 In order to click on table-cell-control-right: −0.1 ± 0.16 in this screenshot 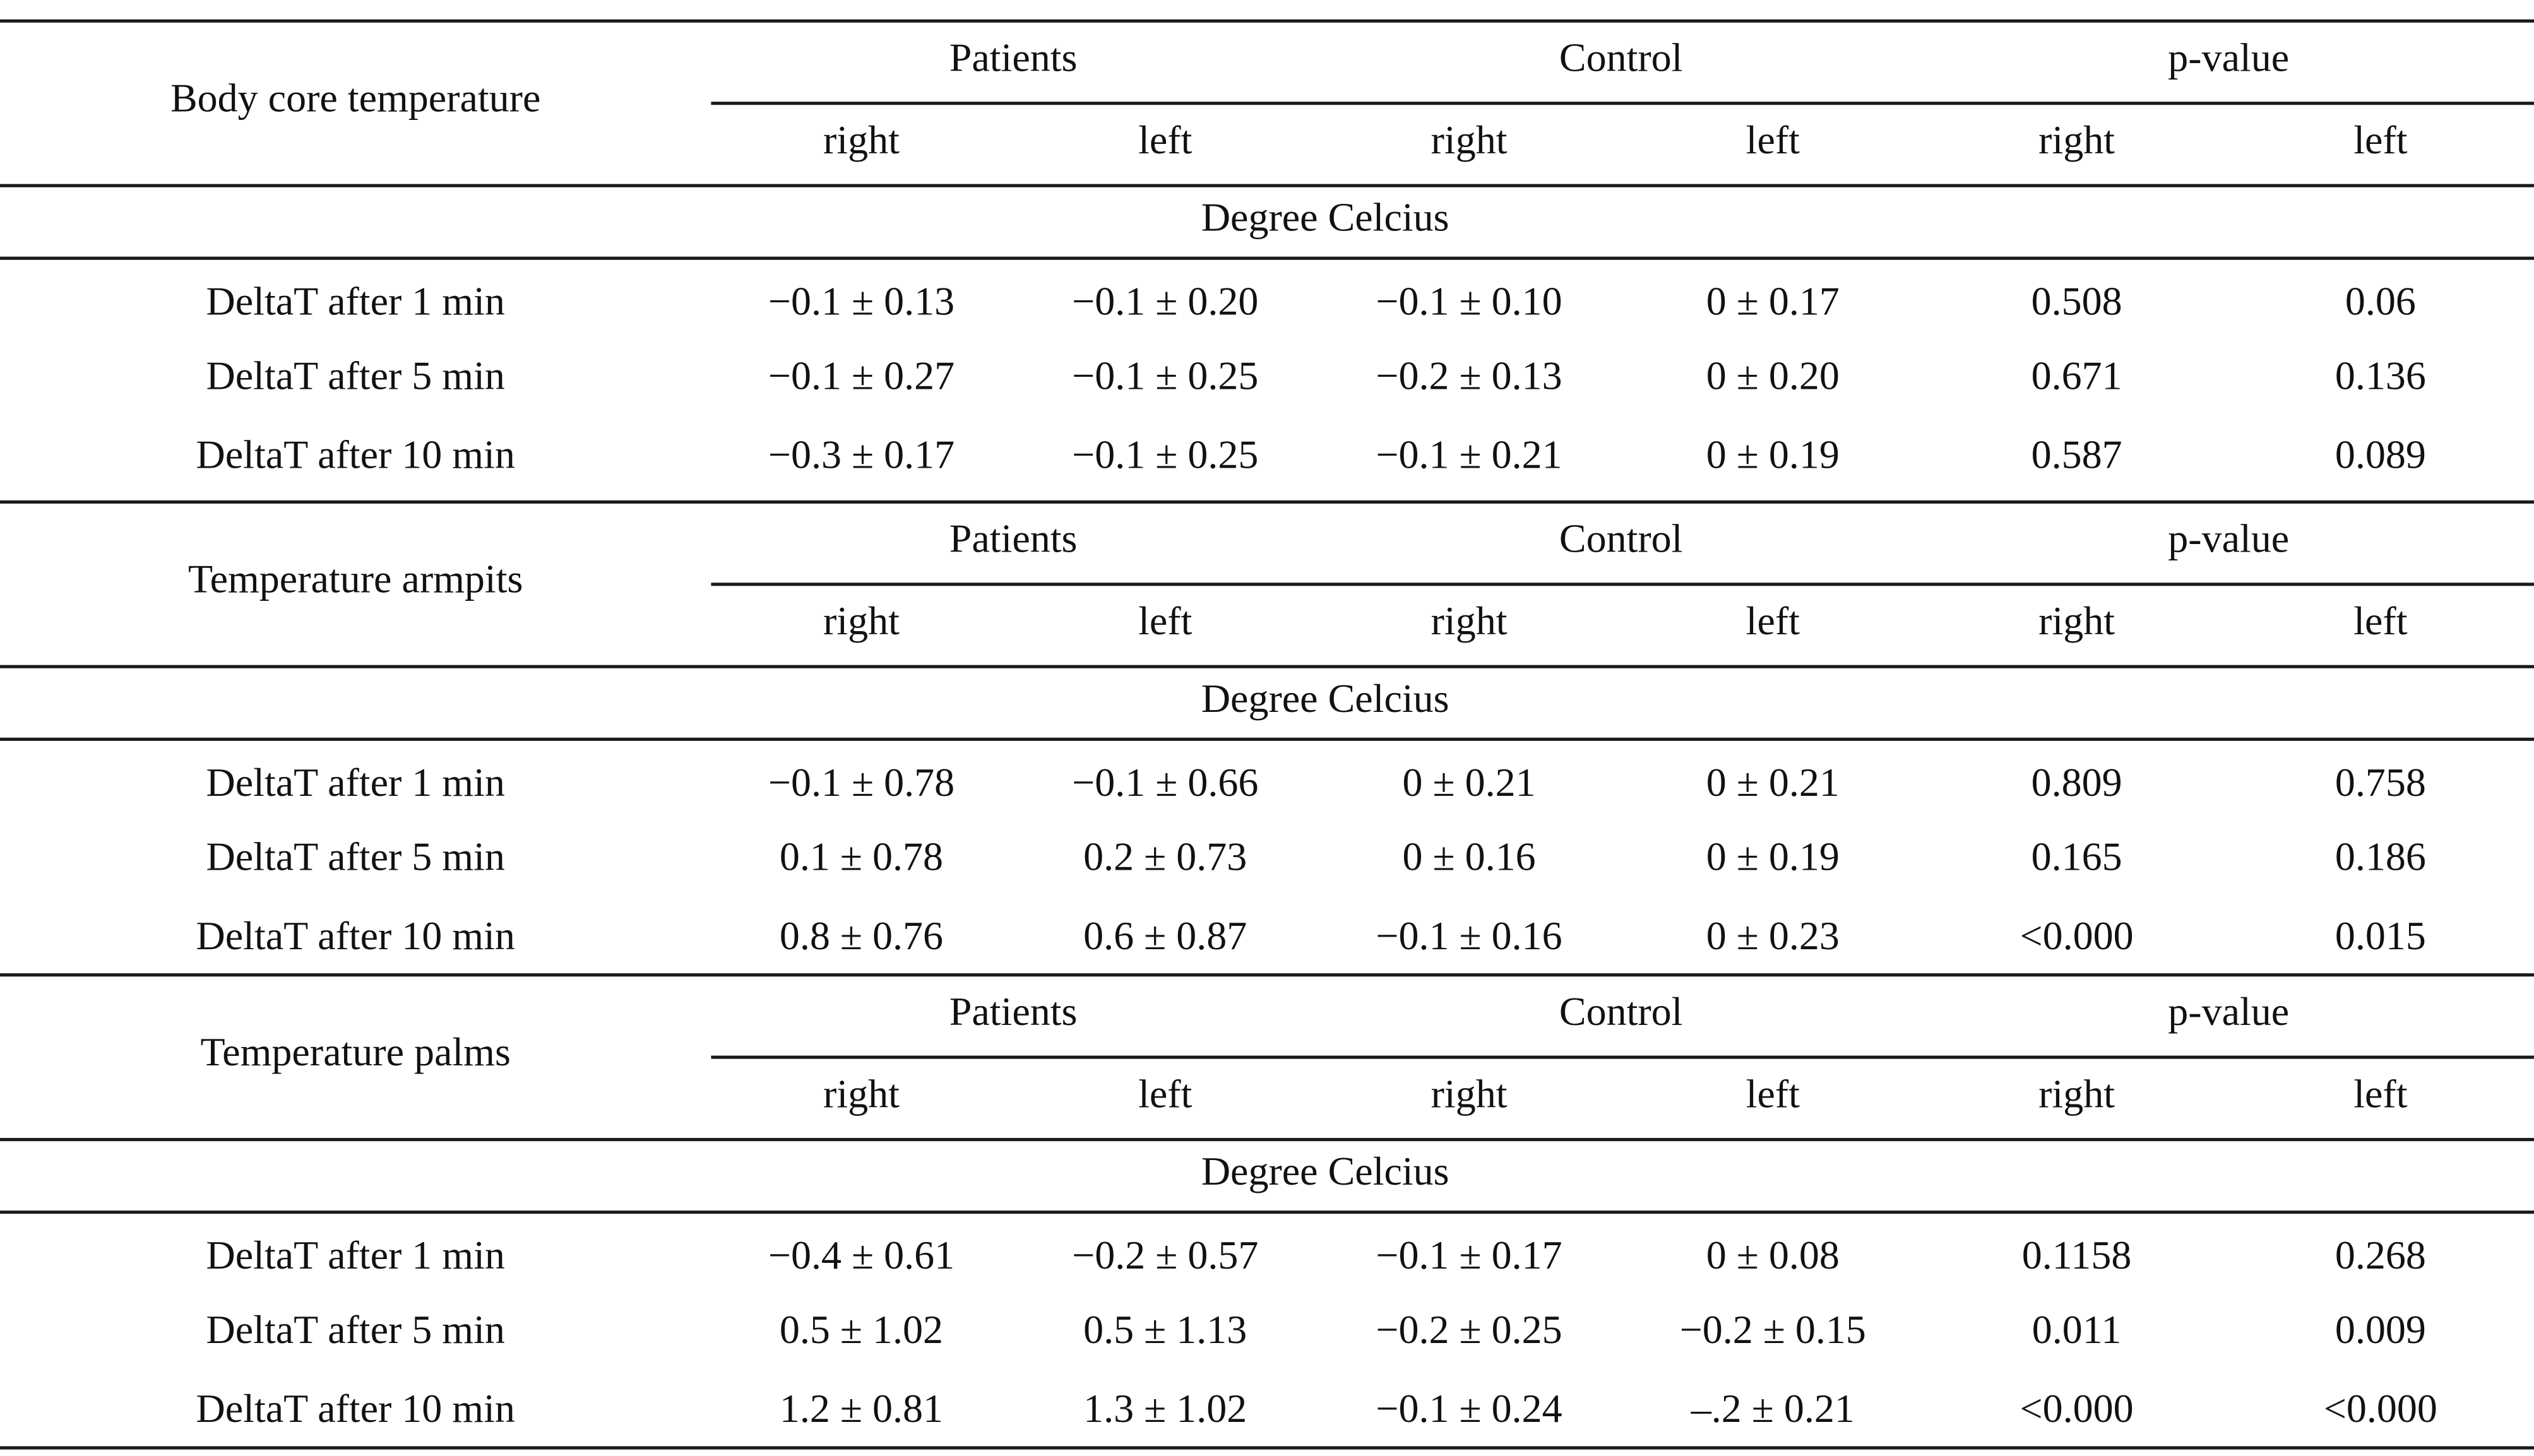, I will do `click(1469, 937)`.